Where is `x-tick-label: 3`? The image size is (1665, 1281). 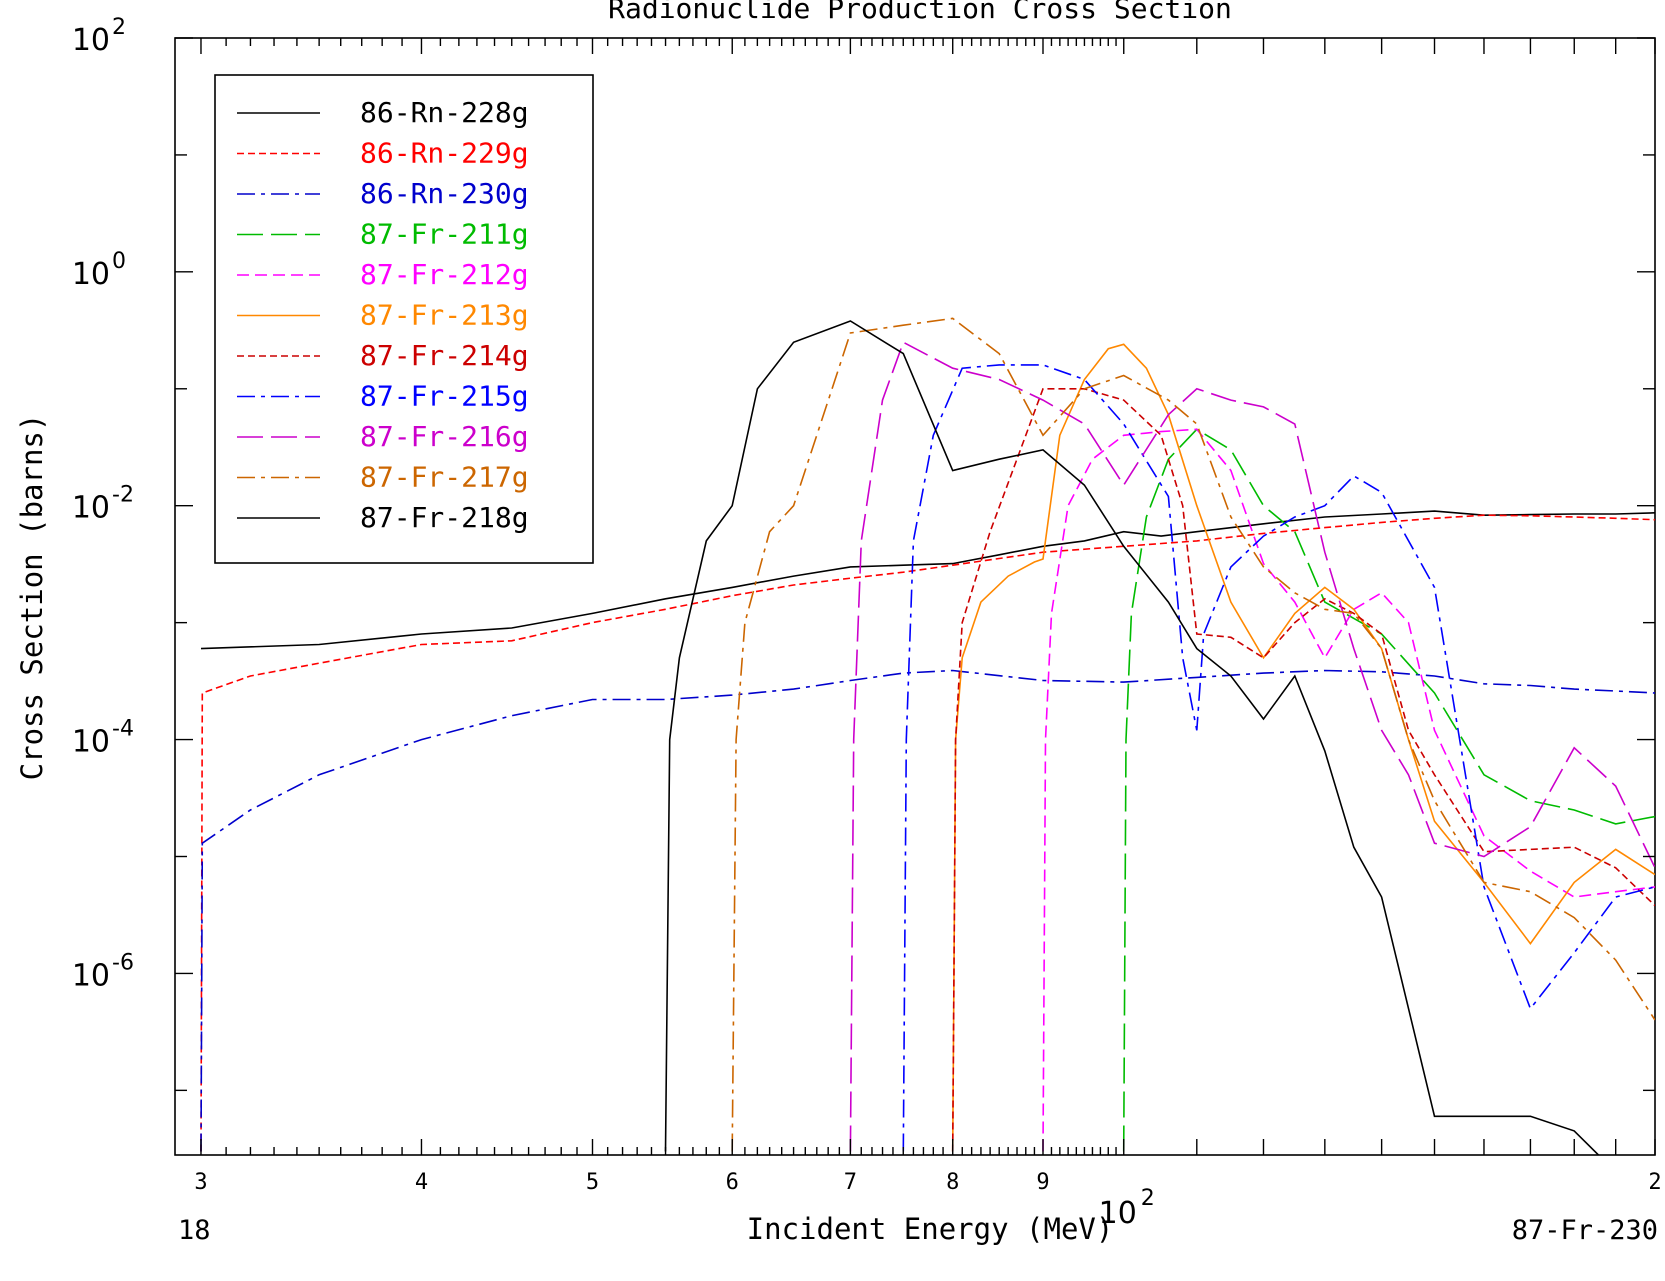
x-tick-label: 3 is located at coordinates (200, 1182).